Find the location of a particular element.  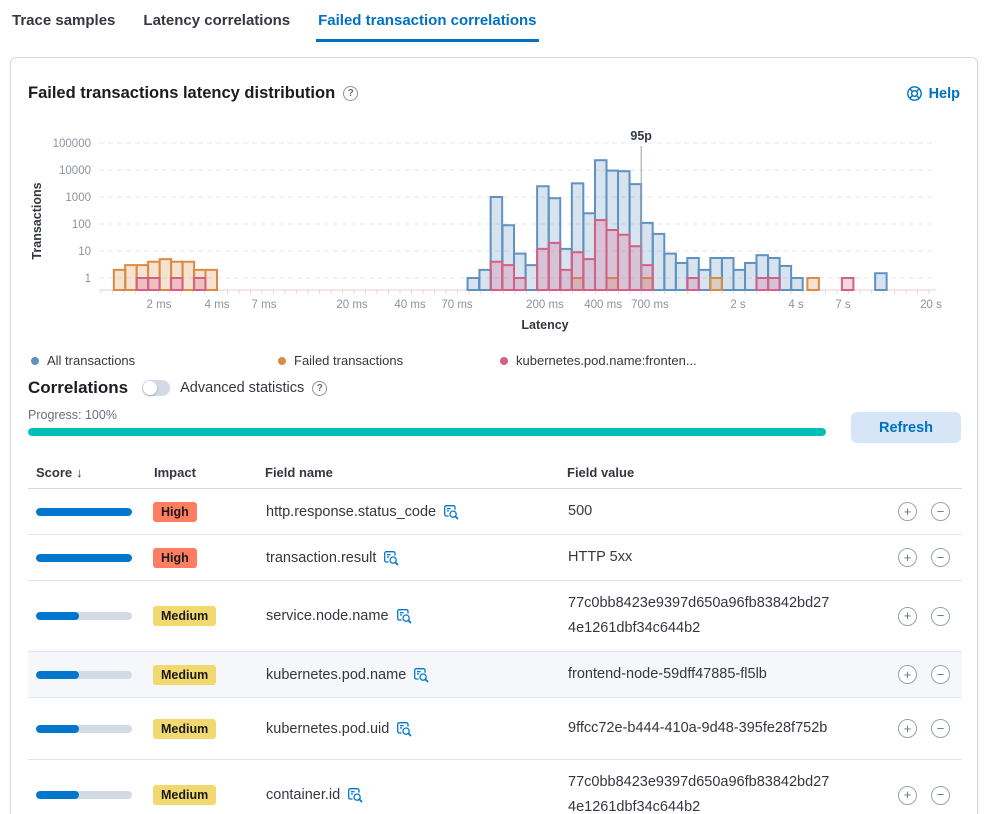

tab-latency-correlations: Latency correlations is located at coordinates (217, 20).